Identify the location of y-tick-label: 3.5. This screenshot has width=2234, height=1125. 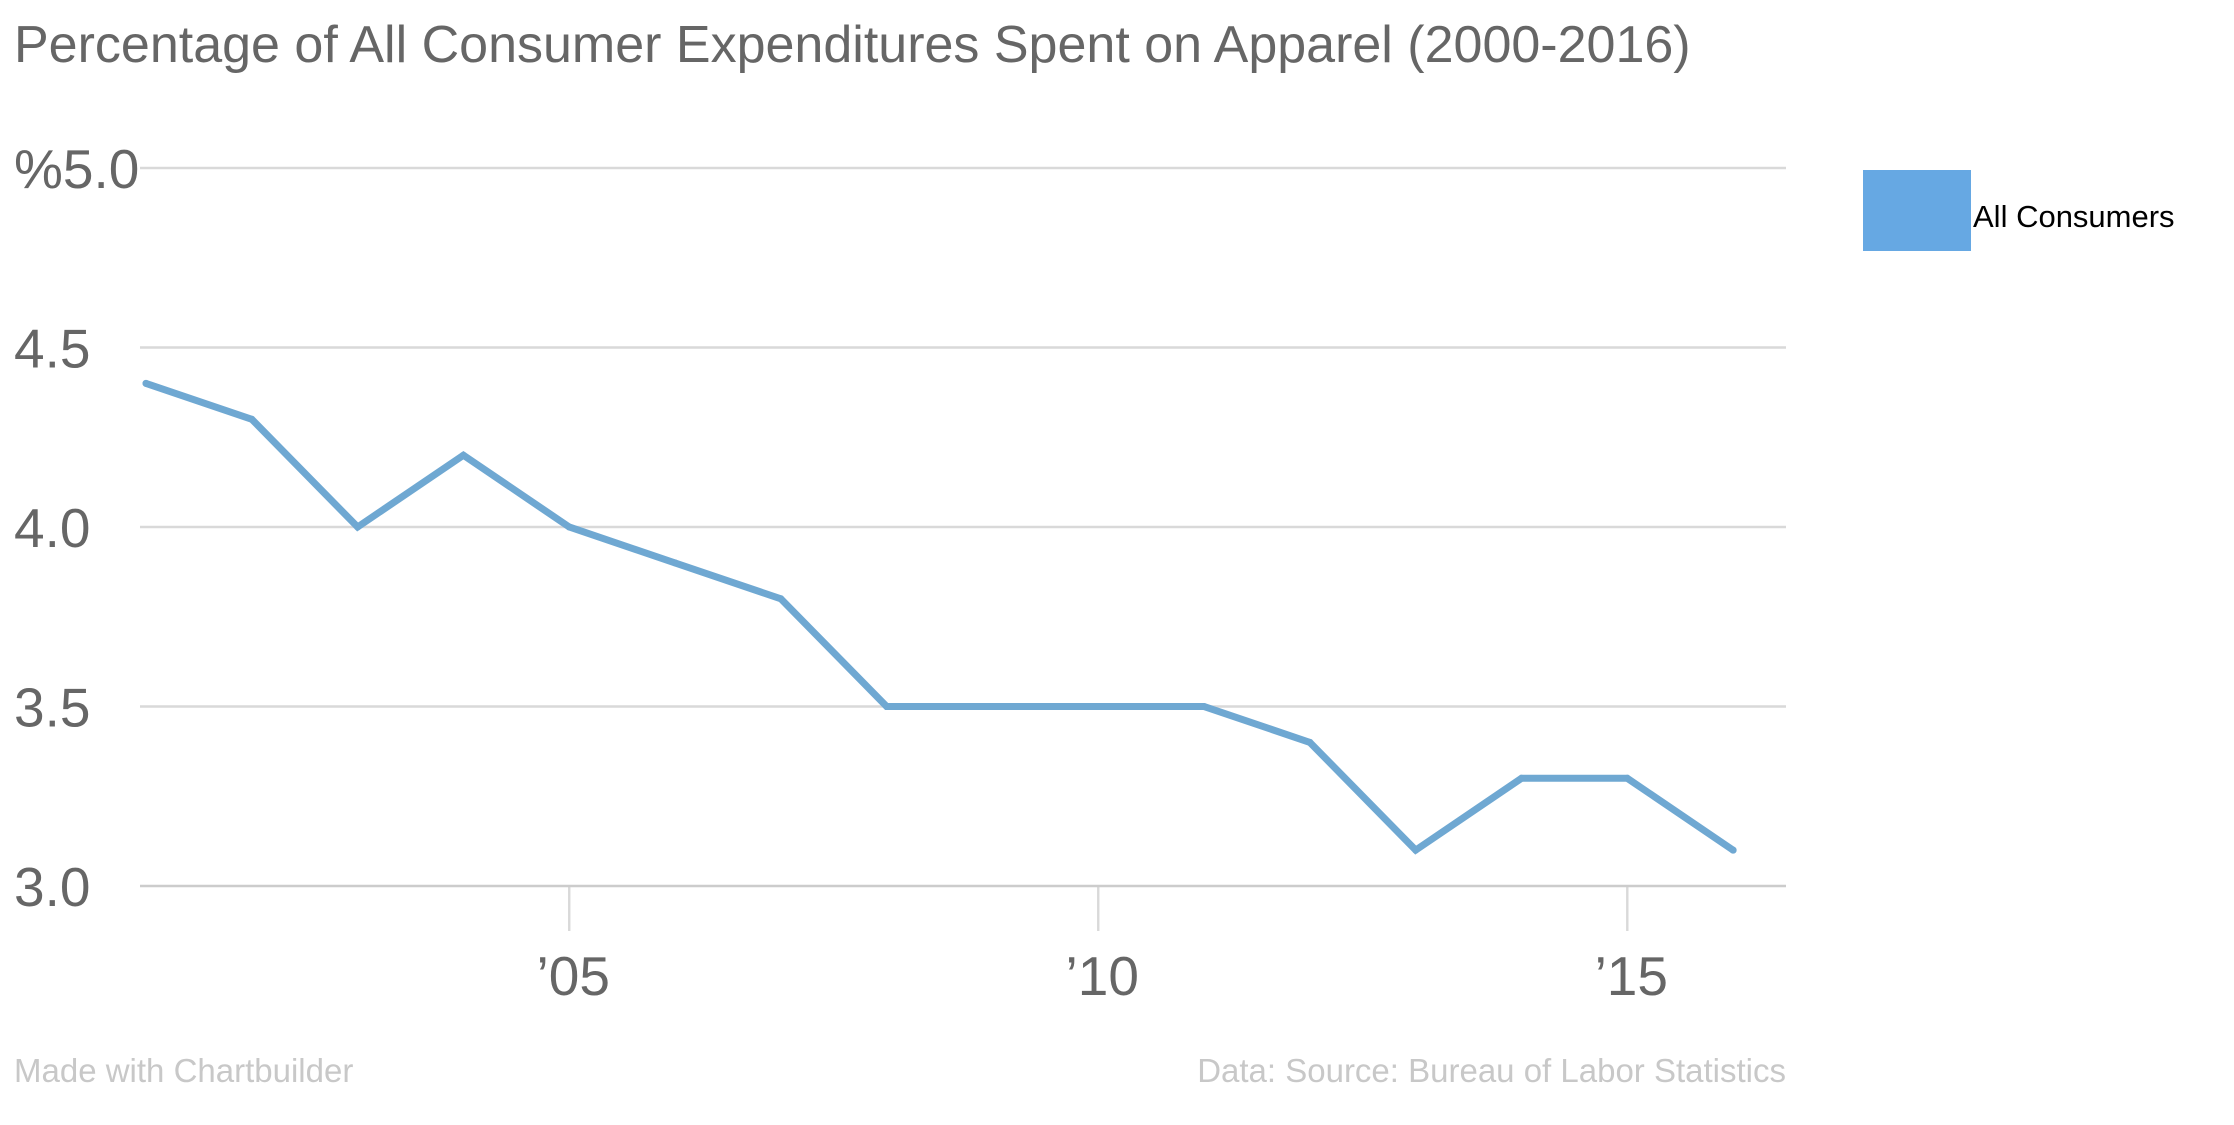
(52, 708).